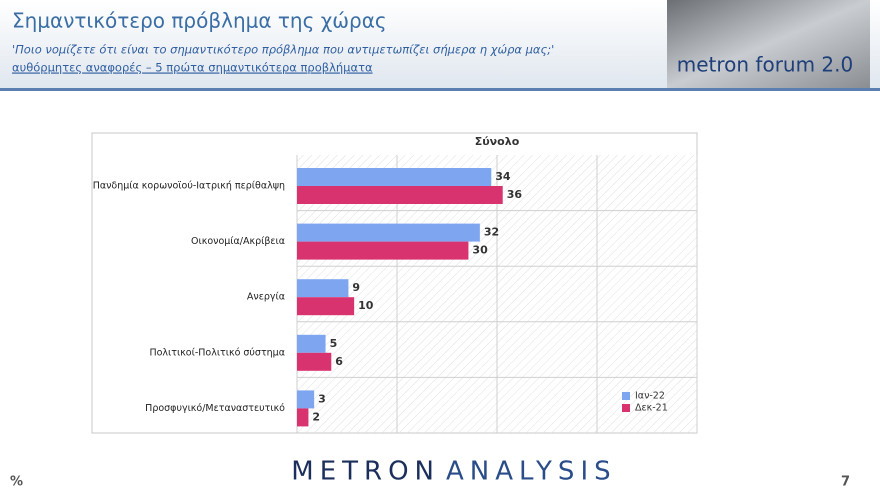 The height and width of the screenshot is (495, 880). What do you see at coordinates (238, 241) in the screenshot?
I see `y-tick-label: Οικονομία/Ακρίβεια` at bounding box center [238, 241].